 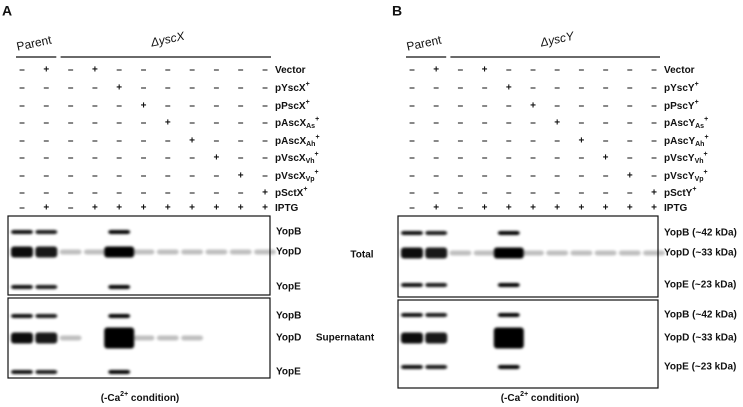 I want to click on label-base: pSctX, so click(x=289, y=193).